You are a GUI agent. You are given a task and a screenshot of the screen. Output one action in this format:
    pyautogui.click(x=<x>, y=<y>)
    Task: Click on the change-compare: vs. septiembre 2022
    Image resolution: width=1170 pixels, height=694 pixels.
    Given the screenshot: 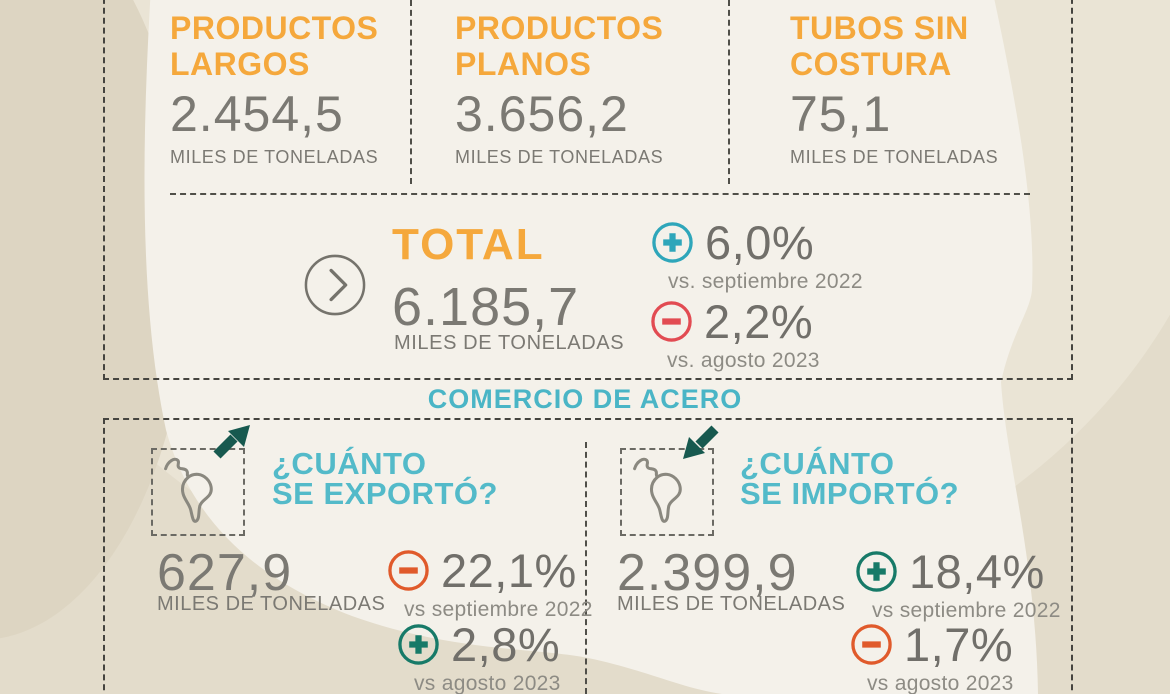 What is the action you would take?
    pyautogui.click(x=765, y=281)
    